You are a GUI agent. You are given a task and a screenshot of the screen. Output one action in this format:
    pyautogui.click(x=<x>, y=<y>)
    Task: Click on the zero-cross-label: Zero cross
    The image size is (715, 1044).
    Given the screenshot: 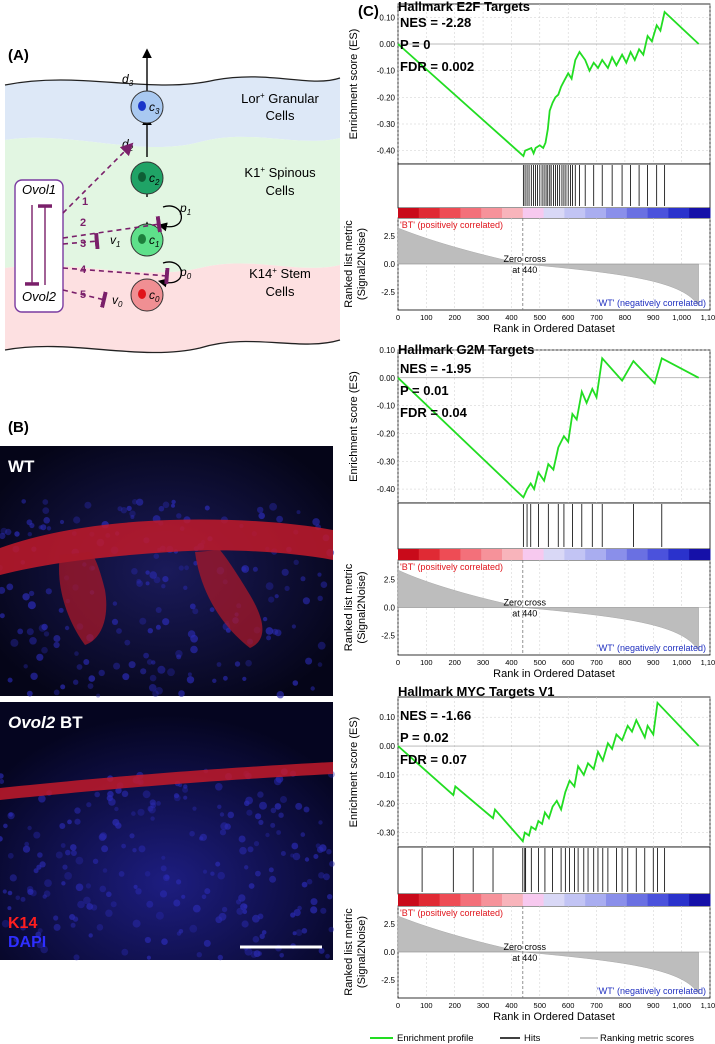 What is the action you would take?
    pyautogui.click(x=525, y=947)
    